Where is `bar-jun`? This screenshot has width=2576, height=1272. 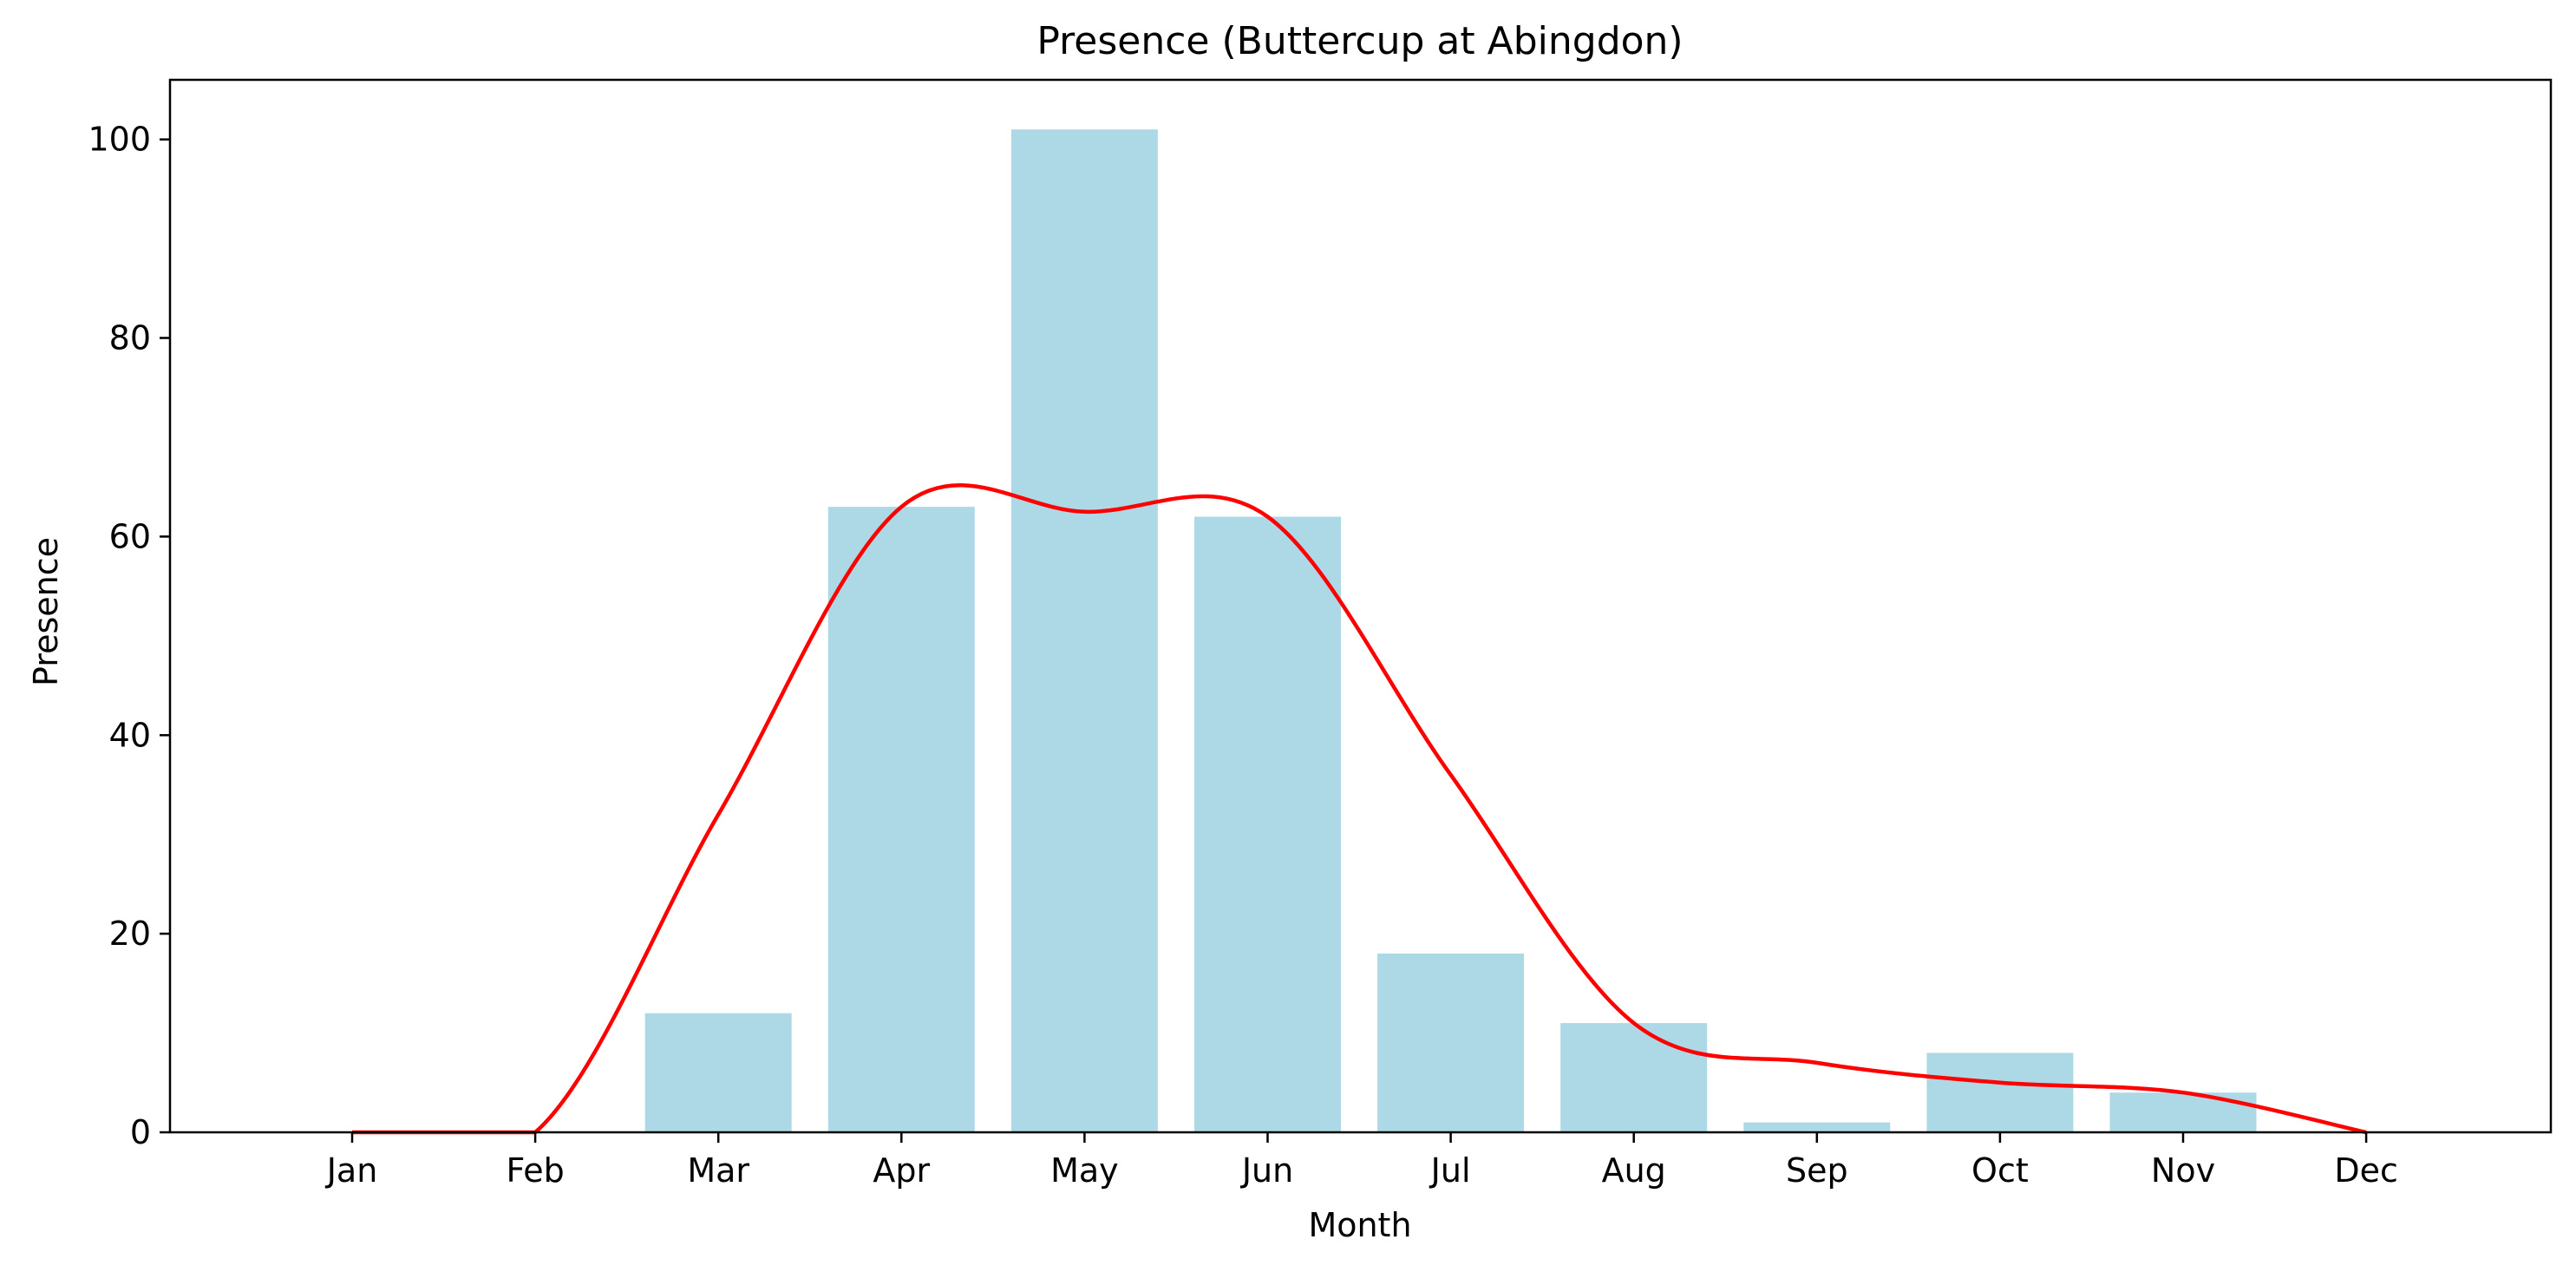
bar-jun is located at coordinates (1267, 824).